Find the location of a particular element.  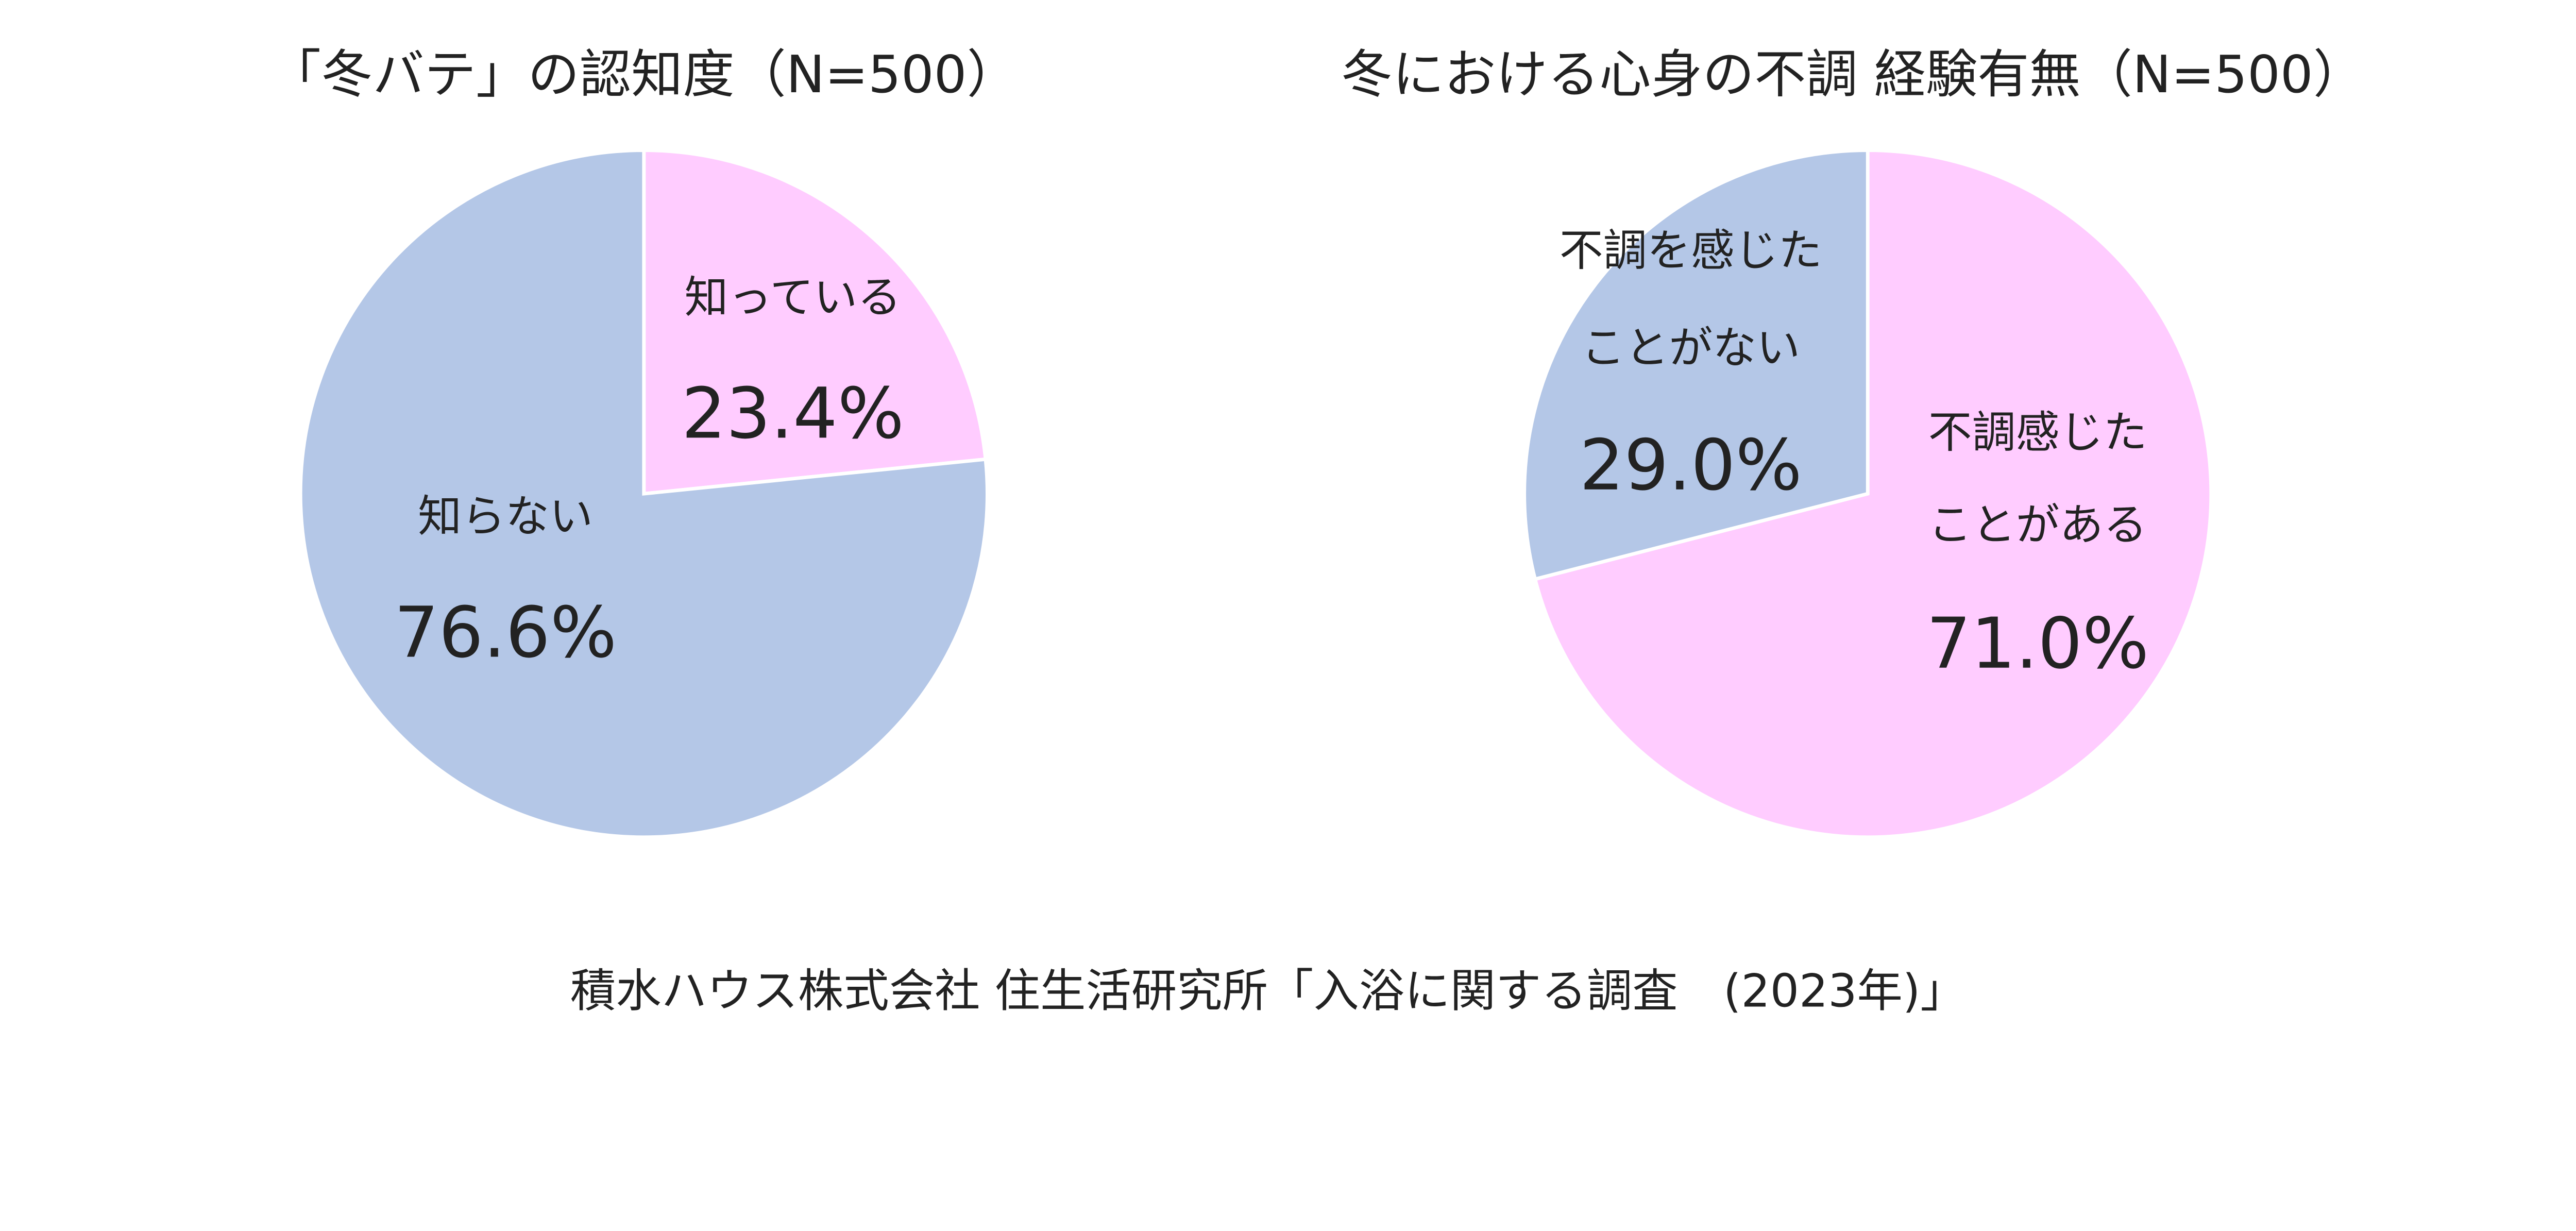

slice-value-dont-know: 76.6% is located at coordinates (505, 633).